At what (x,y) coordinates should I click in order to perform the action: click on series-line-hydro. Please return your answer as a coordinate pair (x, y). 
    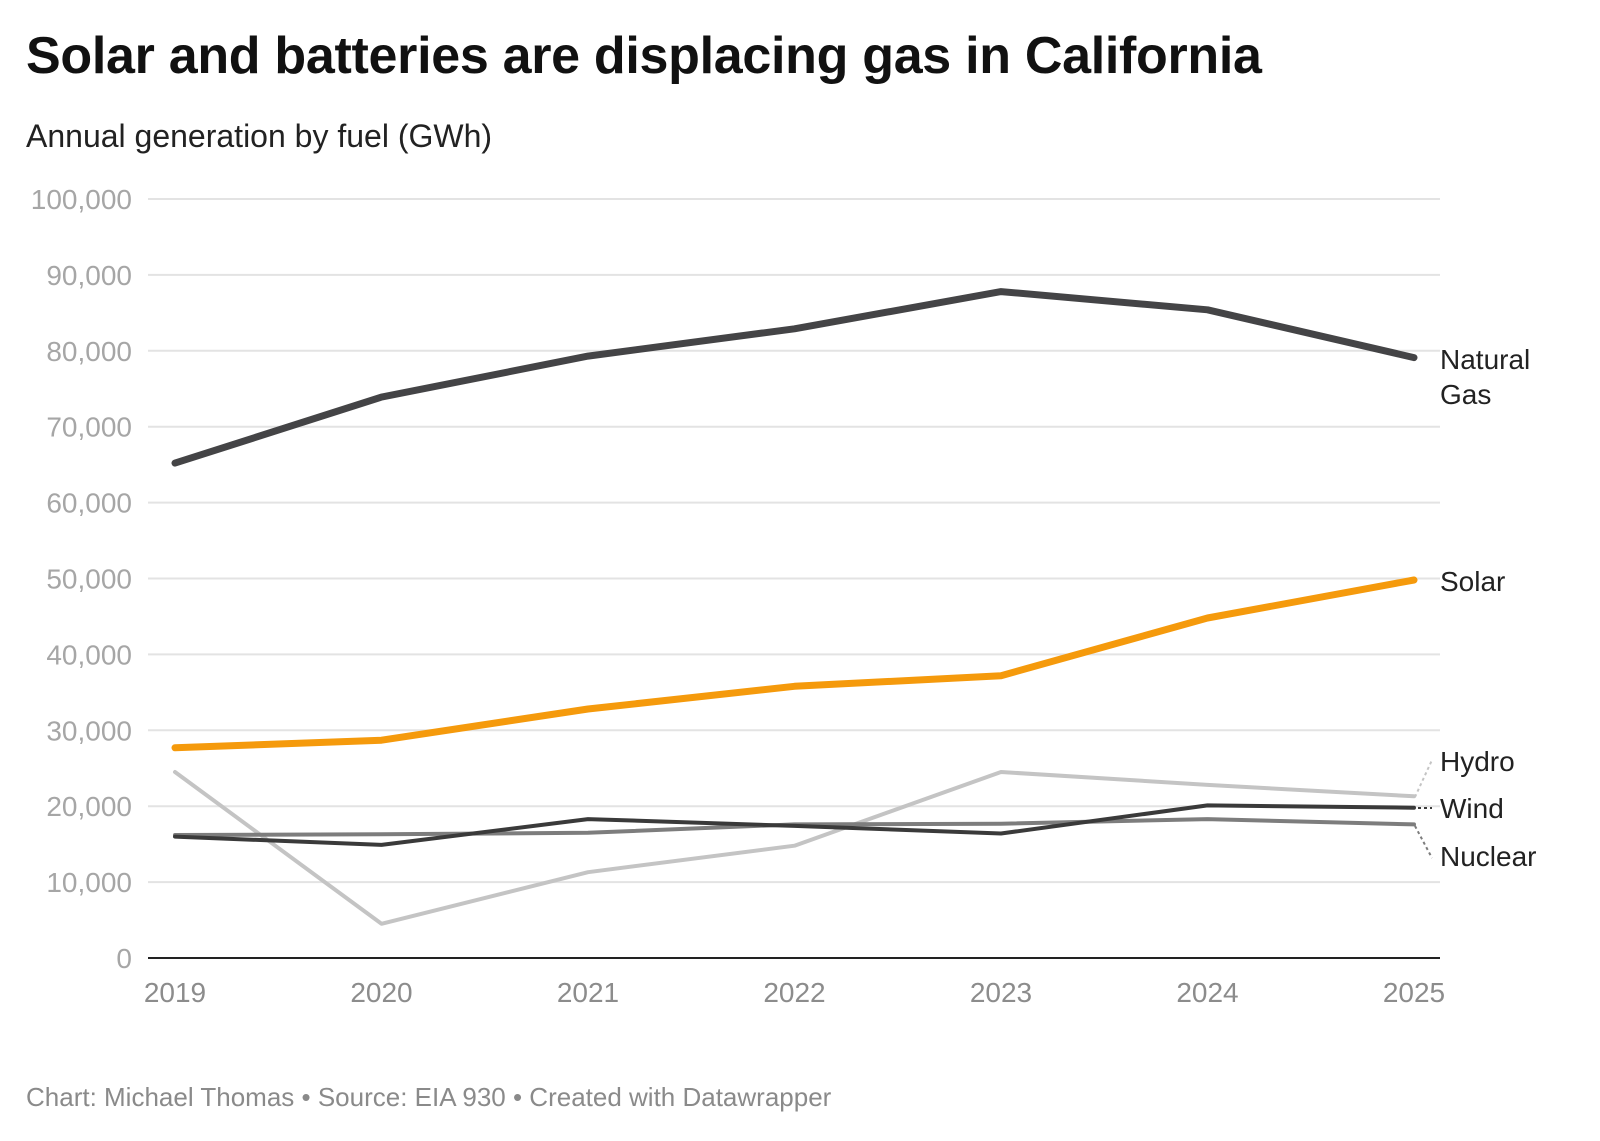
    Looking at the image, I should click on (794, 848).